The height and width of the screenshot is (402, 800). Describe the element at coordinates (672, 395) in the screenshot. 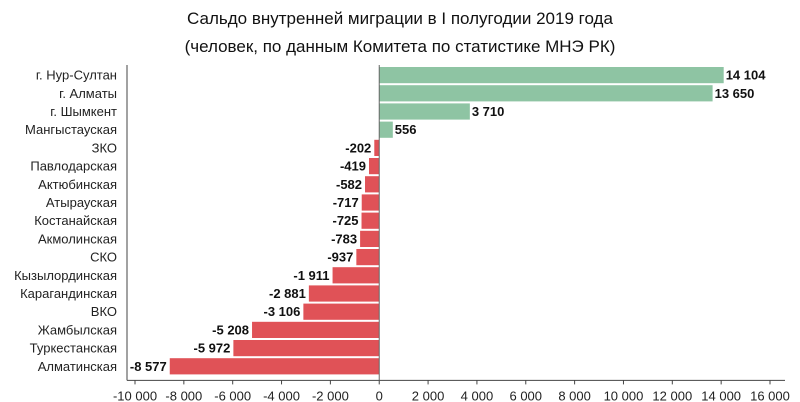

I see `x-tick-label: 12 000` at that location.